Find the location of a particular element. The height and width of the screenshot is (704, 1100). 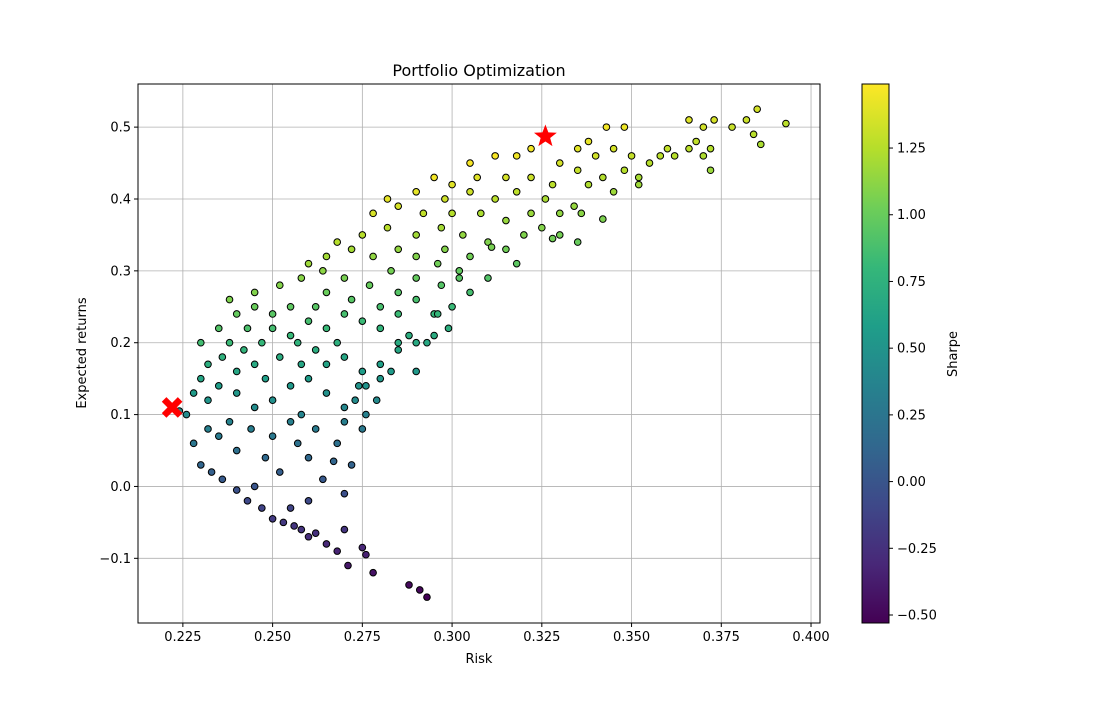

colorbar-label: Sharpe is located at coordinates (953, 354).